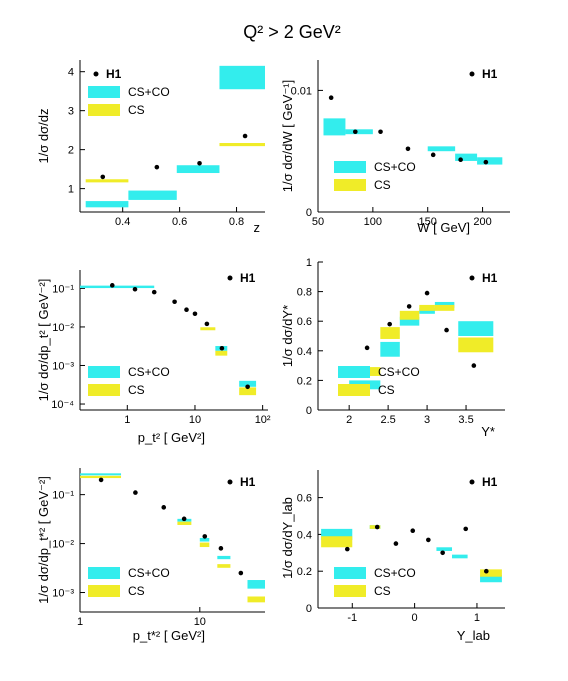 Image resolution: width=568 pixels, height=681 pixels. Describe the element at coordinates (150, 147) in the screenshot. I see `chart-z: 0.4 0.6 0.8 1 2 3 4 z 1/σ dσ/dz H1 CS+CO CS` at that location.